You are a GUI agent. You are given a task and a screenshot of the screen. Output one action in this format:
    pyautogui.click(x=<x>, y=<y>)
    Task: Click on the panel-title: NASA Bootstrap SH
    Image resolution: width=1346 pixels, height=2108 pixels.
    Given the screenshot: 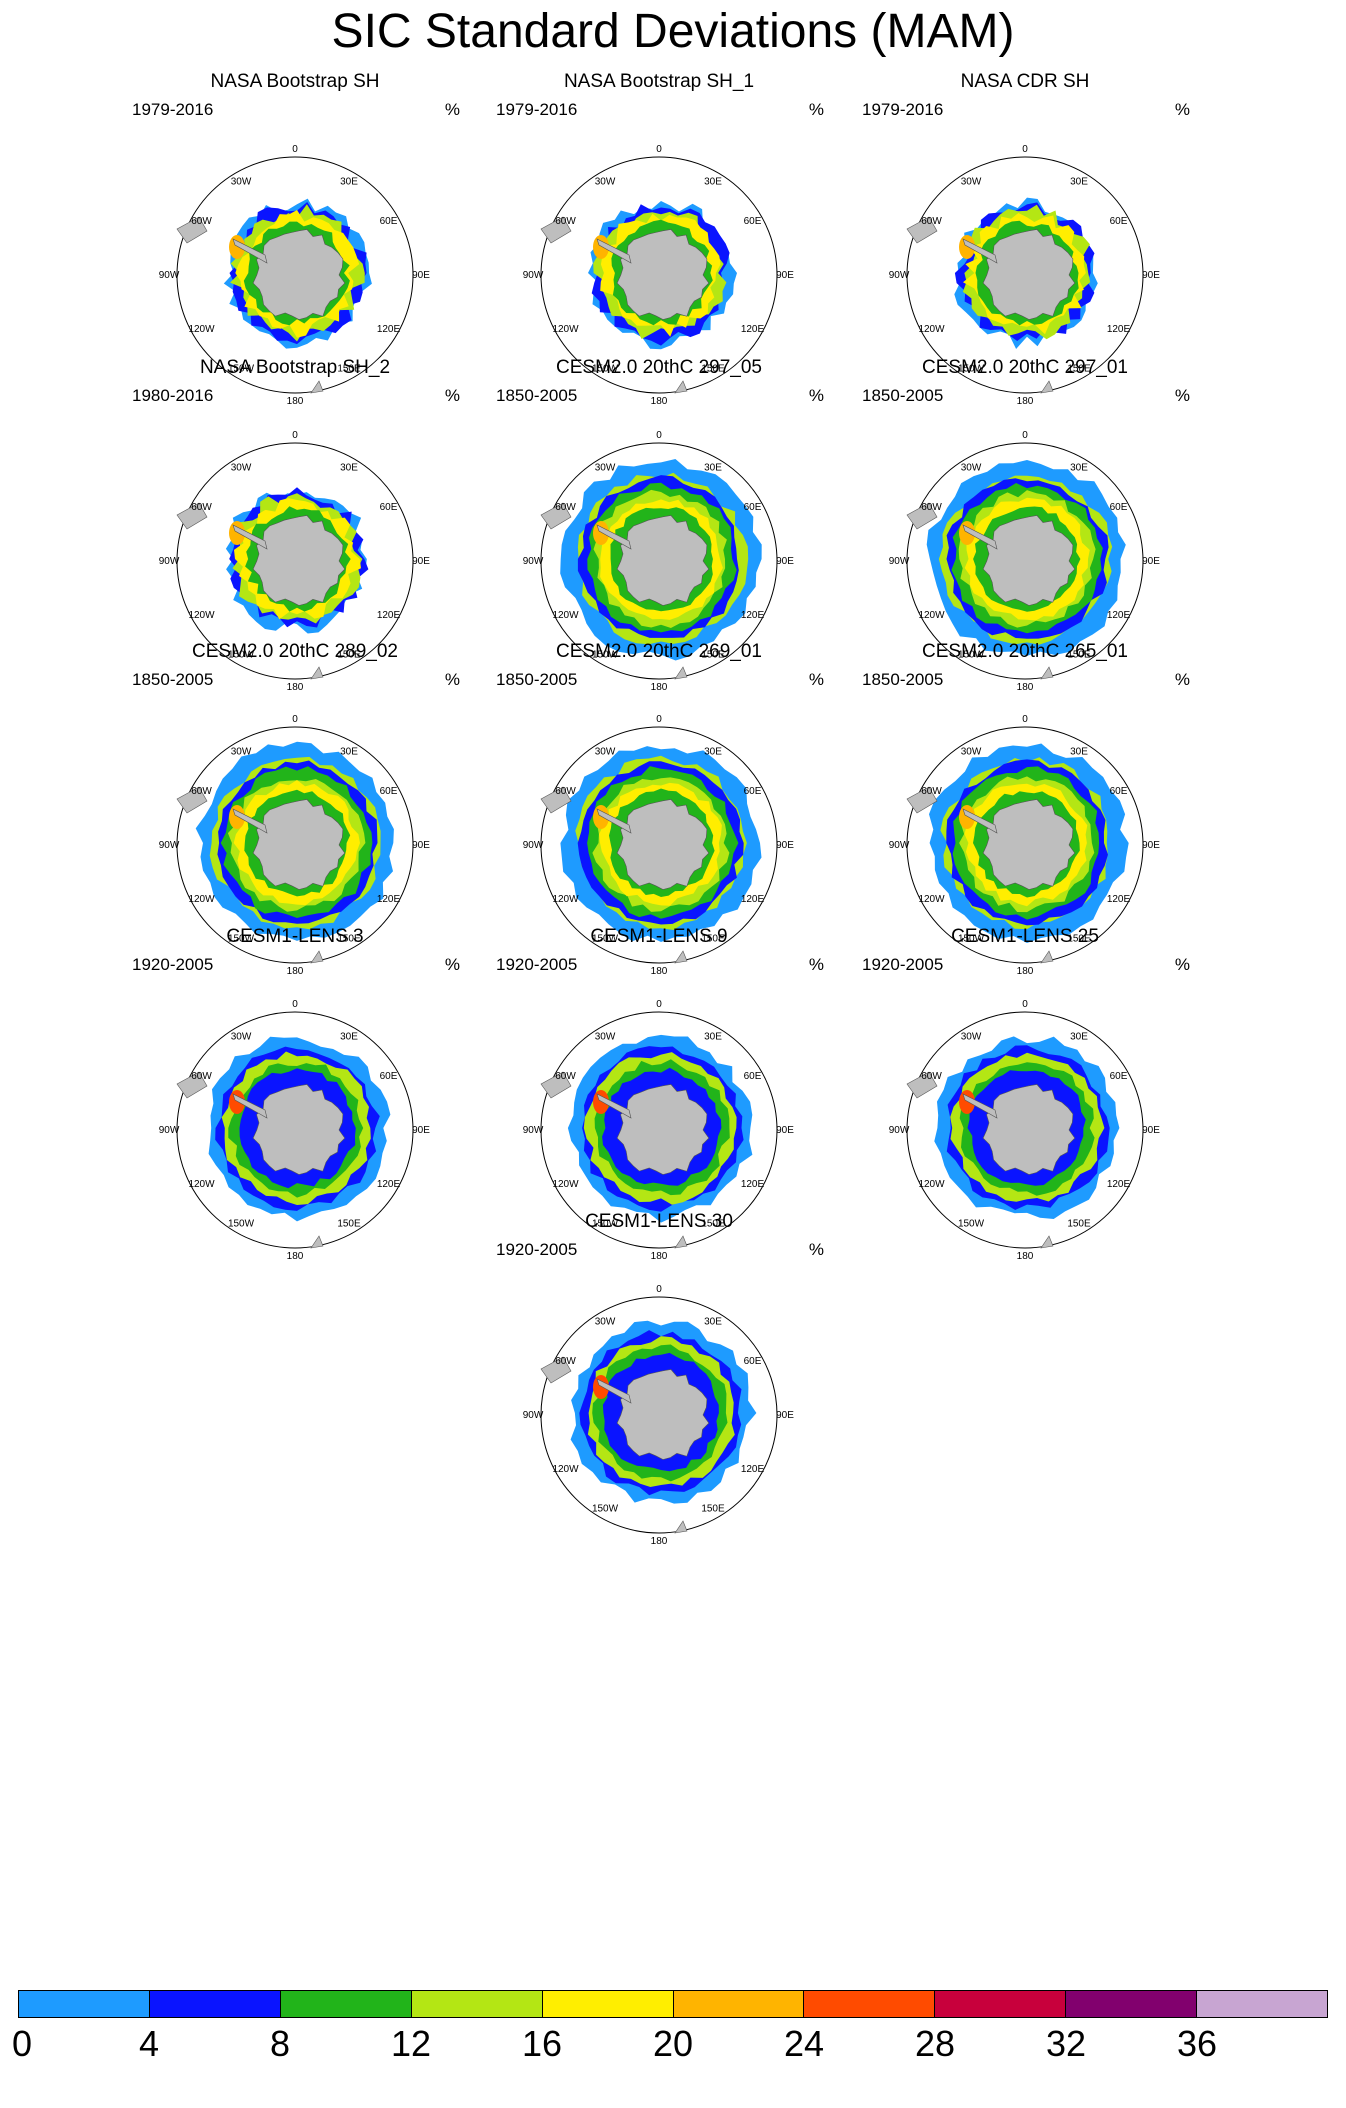 What is the action you would take?
    pyautogui.click(x=295, y=81)
    